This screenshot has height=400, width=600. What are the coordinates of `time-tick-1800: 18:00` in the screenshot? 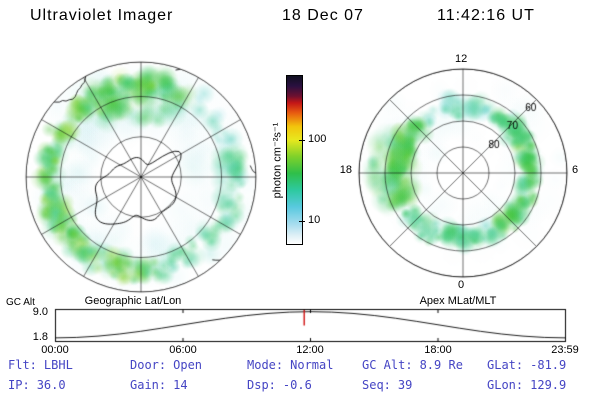 It's located at (438, 350).